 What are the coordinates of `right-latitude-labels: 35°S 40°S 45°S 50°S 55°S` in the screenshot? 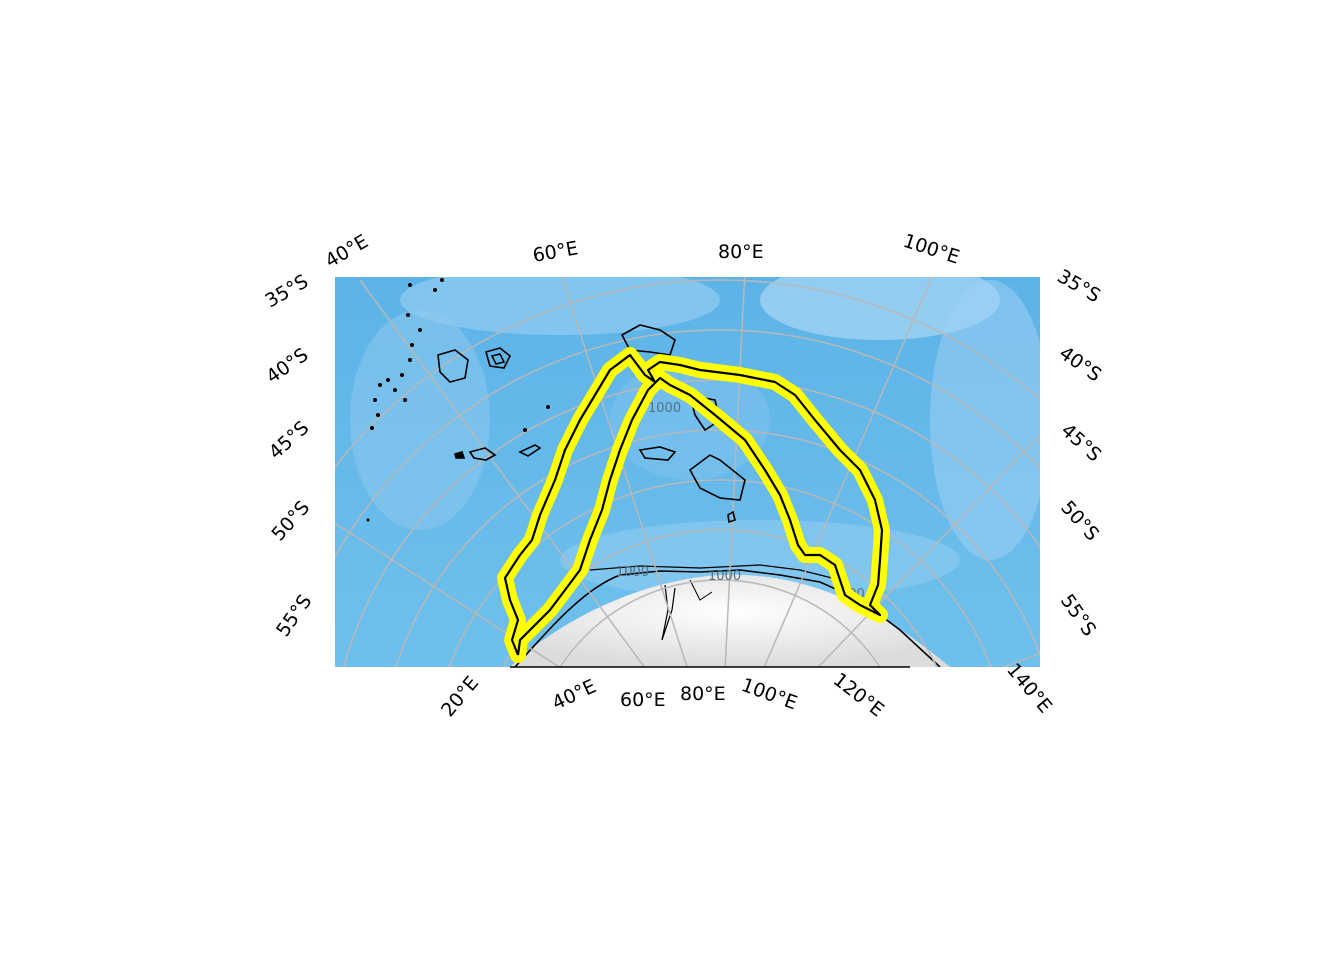 It's located at (1080, 452).